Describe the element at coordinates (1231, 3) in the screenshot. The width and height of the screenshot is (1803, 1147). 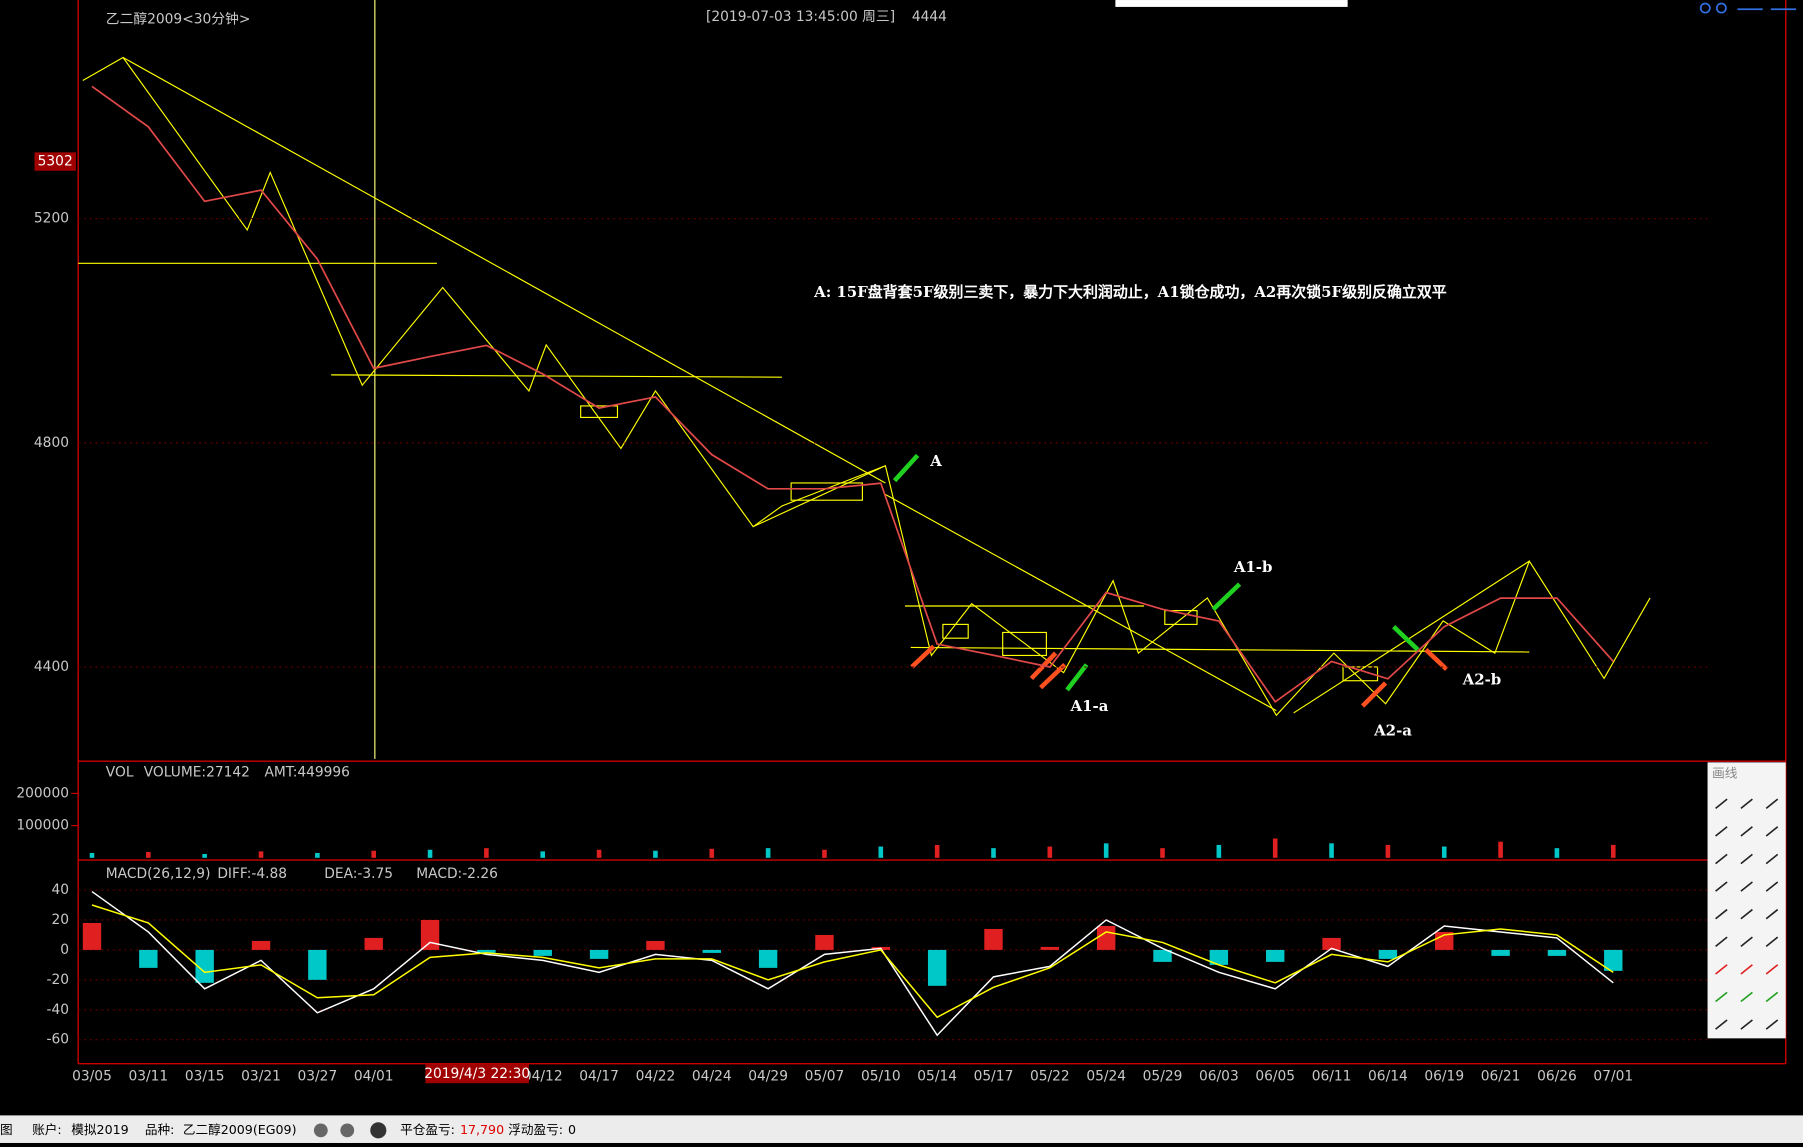
I see `input-box` at that location.